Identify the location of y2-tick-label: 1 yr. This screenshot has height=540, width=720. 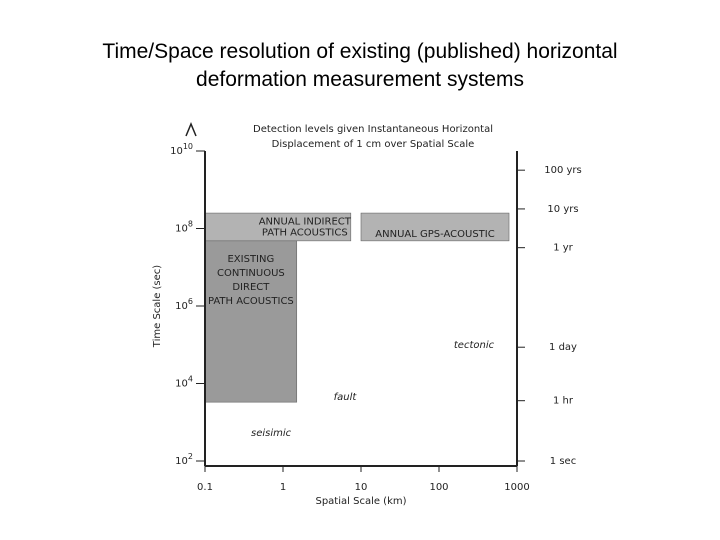
(563, 248).